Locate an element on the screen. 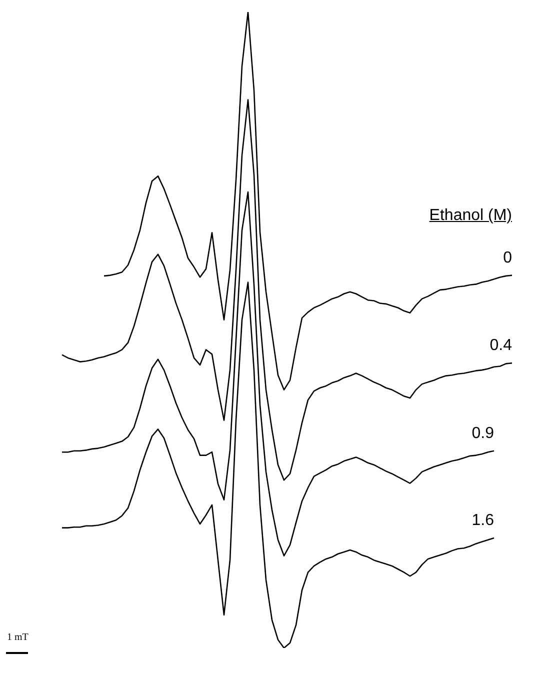 Image resolution: width=535 pixels, height=677 pixels. text: 1 mT is located at coordinates (17, 637).